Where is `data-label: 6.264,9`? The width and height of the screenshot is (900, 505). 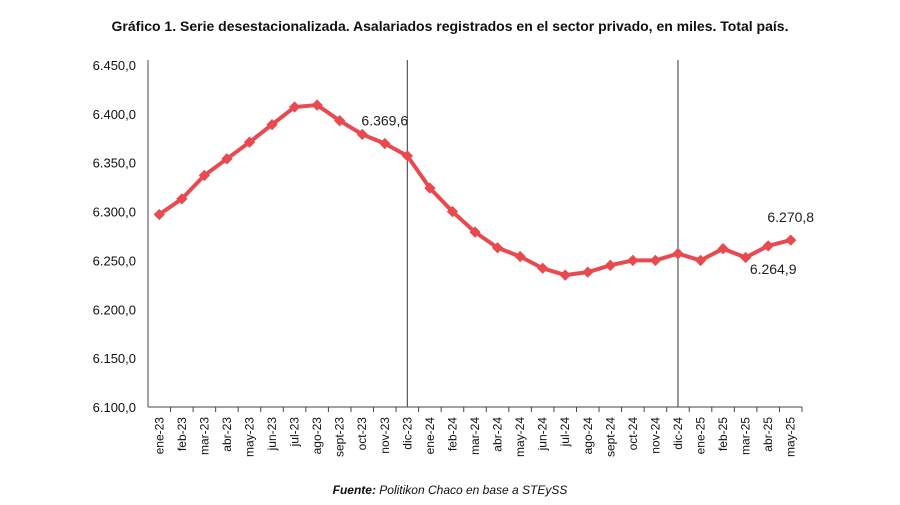 data-label: 6.264,9 is located at coordinates (773, 269).